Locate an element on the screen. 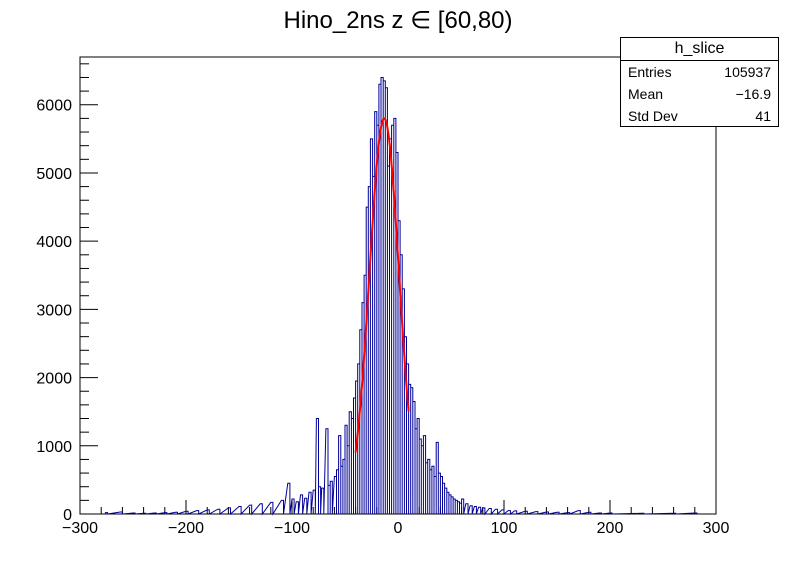 The width and height of the screenshot is (796, 572). y-tick-label: 3000 is located at coordinates (54, 310).